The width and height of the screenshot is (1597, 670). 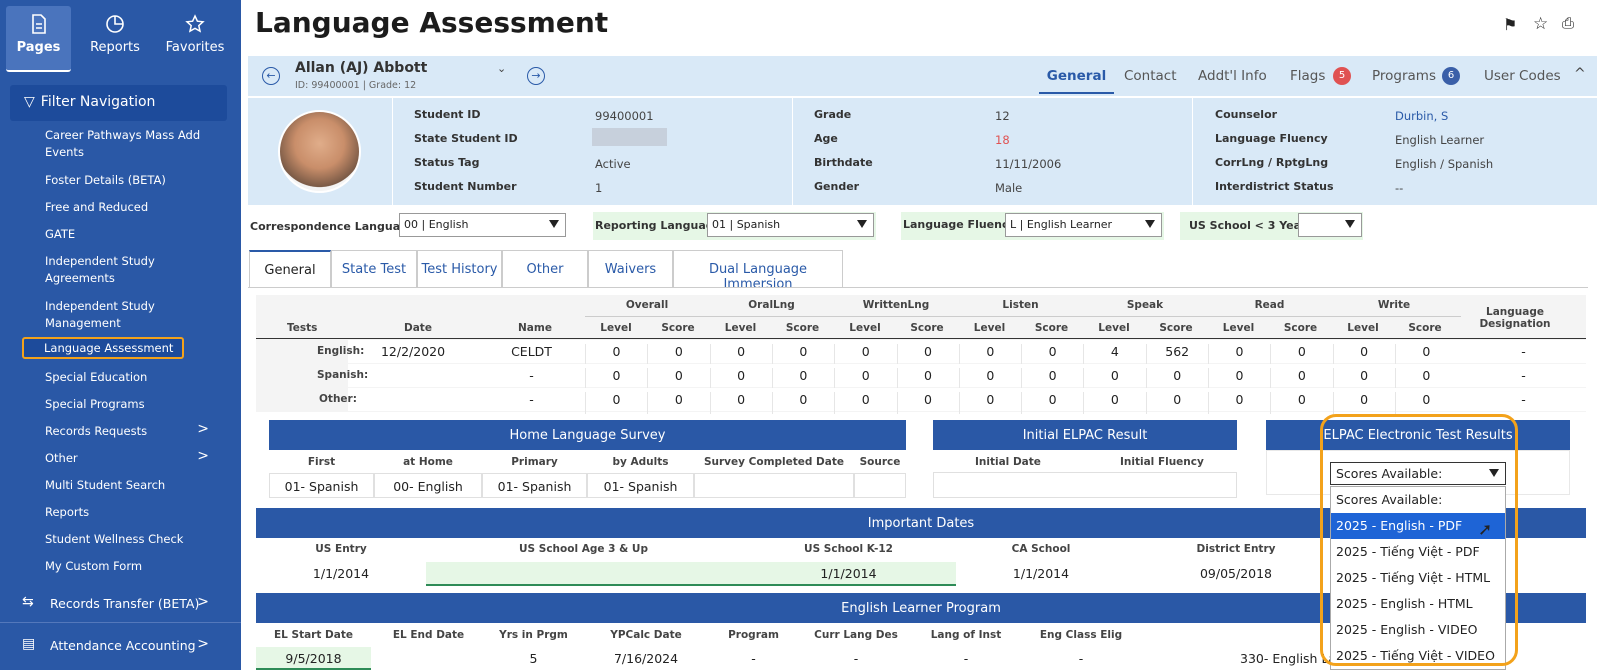 I want to click on nav-item-reports: Reports, so click(x=67, y=512).